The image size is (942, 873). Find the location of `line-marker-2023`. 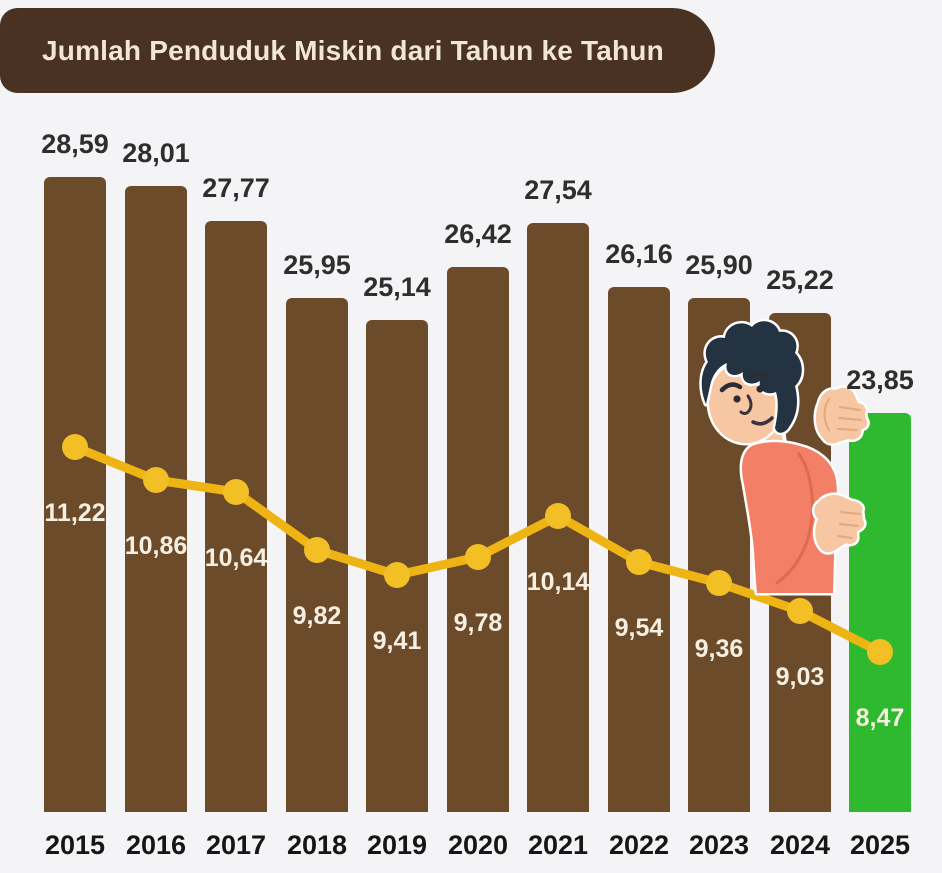

line-marker-2023 is located at coordinates (719, 583).